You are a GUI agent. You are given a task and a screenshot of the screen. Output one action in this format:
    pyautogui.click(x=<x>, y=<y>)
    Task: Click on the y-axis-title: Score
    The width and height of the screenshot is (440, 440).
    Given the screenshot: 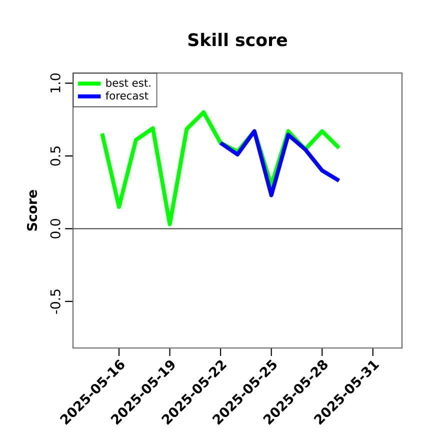 What is the action you would take?
    pyautogui.click(x=32, y=210)
    